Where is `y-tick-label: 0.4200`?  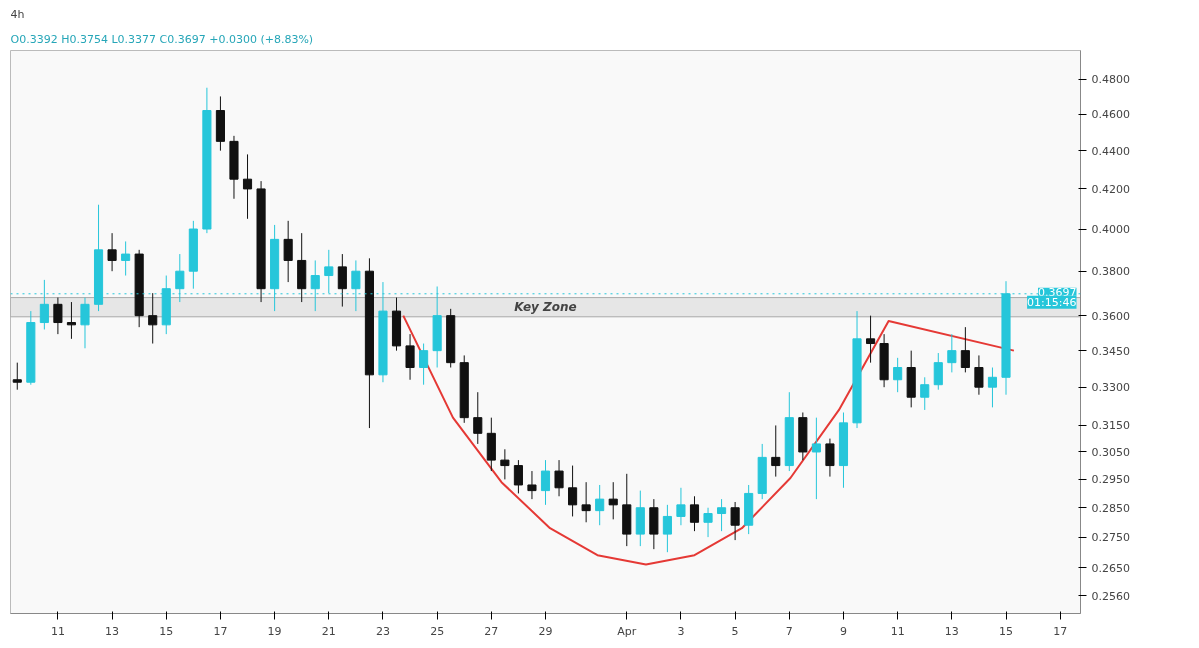 y-tick-label: 0.4200 is located at coordinates (1110, 189).